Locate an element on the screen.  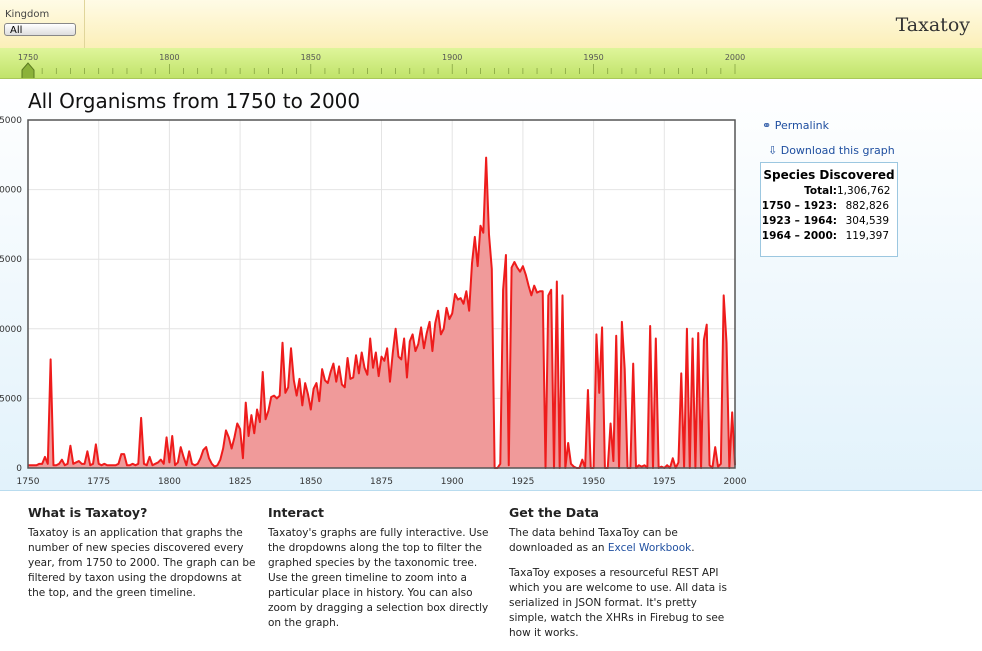
kingdom-label: Kingdom is located at coordinates (27, 14).